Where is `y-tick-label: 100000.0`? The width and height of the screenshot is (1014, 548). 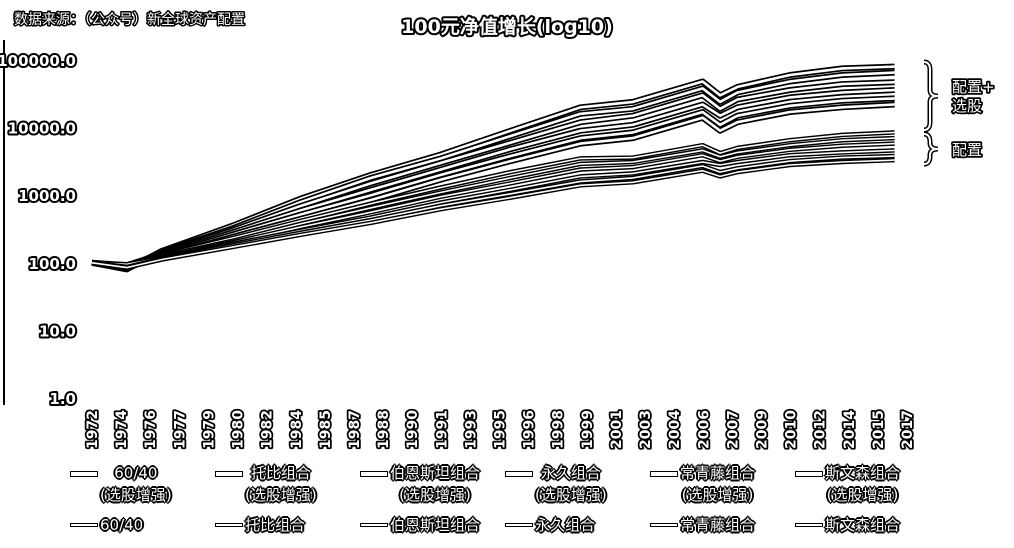
y-tick-label: 100000.0 is located at coordinates (38, 61).